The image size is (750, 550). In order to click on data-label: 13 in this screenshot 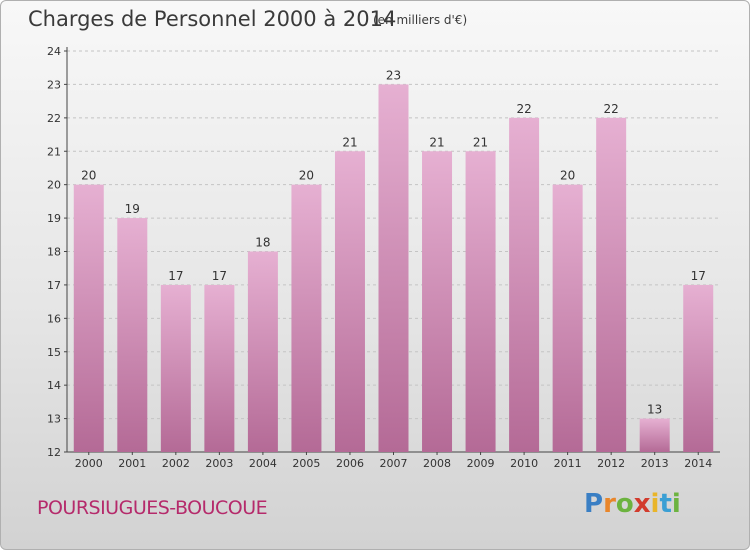, I will do `click(654, 410)`.